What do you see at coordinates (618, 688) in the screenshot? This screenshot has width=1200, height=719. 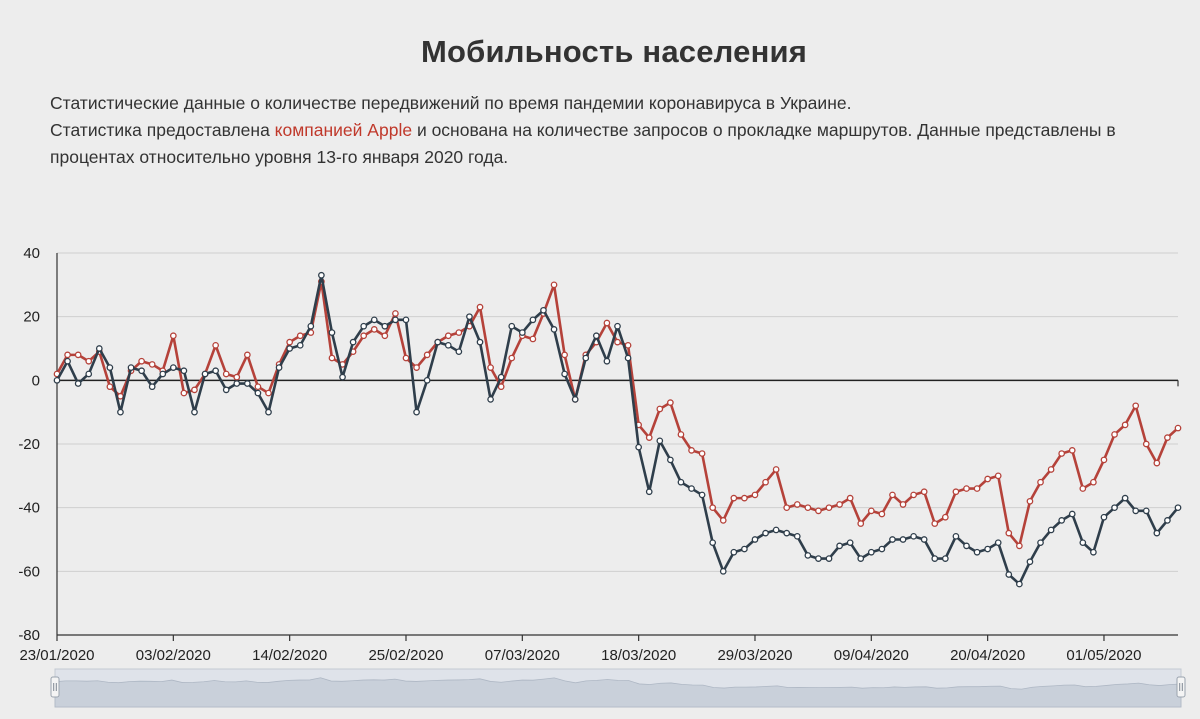 I see `navigator` at bounding box center [618, 688].